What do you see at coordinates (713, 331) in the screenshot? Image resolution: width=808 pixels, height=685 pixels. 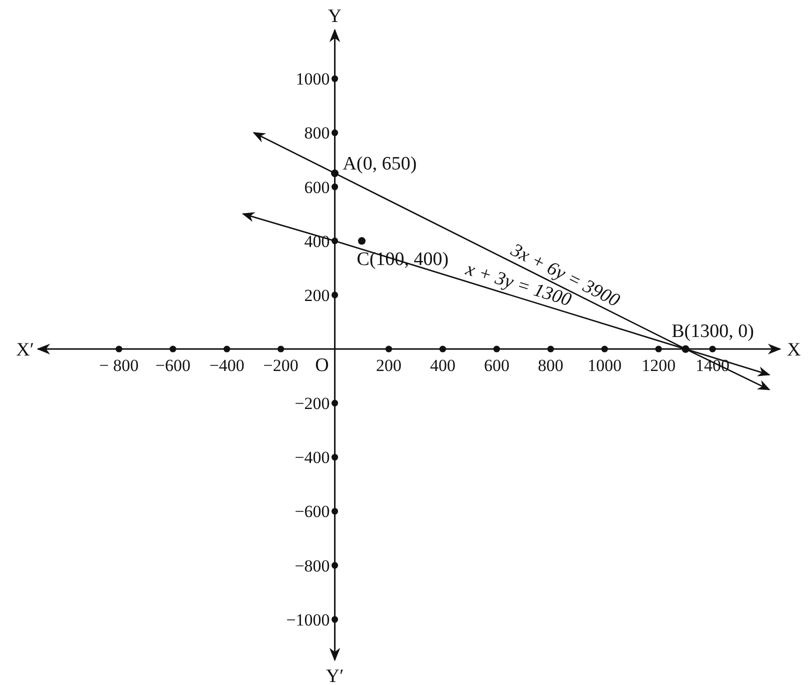 I see `annotation: B(1300, 0)` at bounding box center [713, 331].